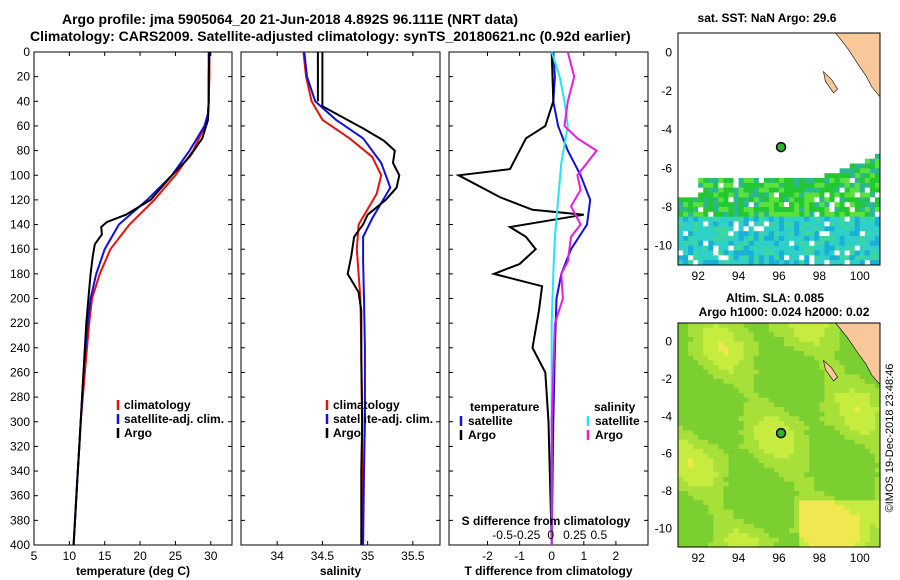 The image size is (900, 580). What do you see at coordinates (487, 556) in the screenshot?
I see `x-tick-label: -2` at bounding box center [487, 556].